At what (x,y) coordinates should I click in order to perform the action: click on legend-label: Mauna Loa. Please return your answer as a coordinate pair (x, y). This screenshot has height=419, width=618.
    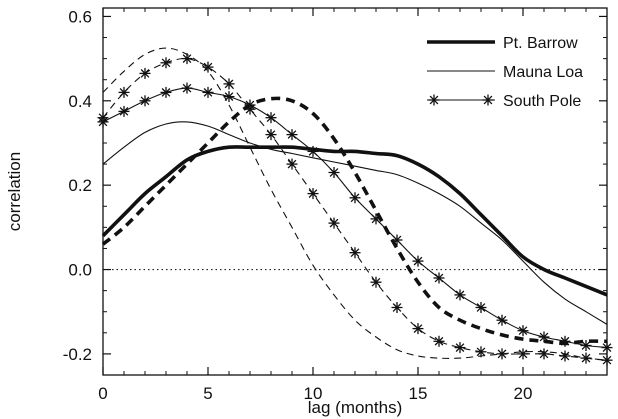
    Looking at the image, I should click on (543, 72).